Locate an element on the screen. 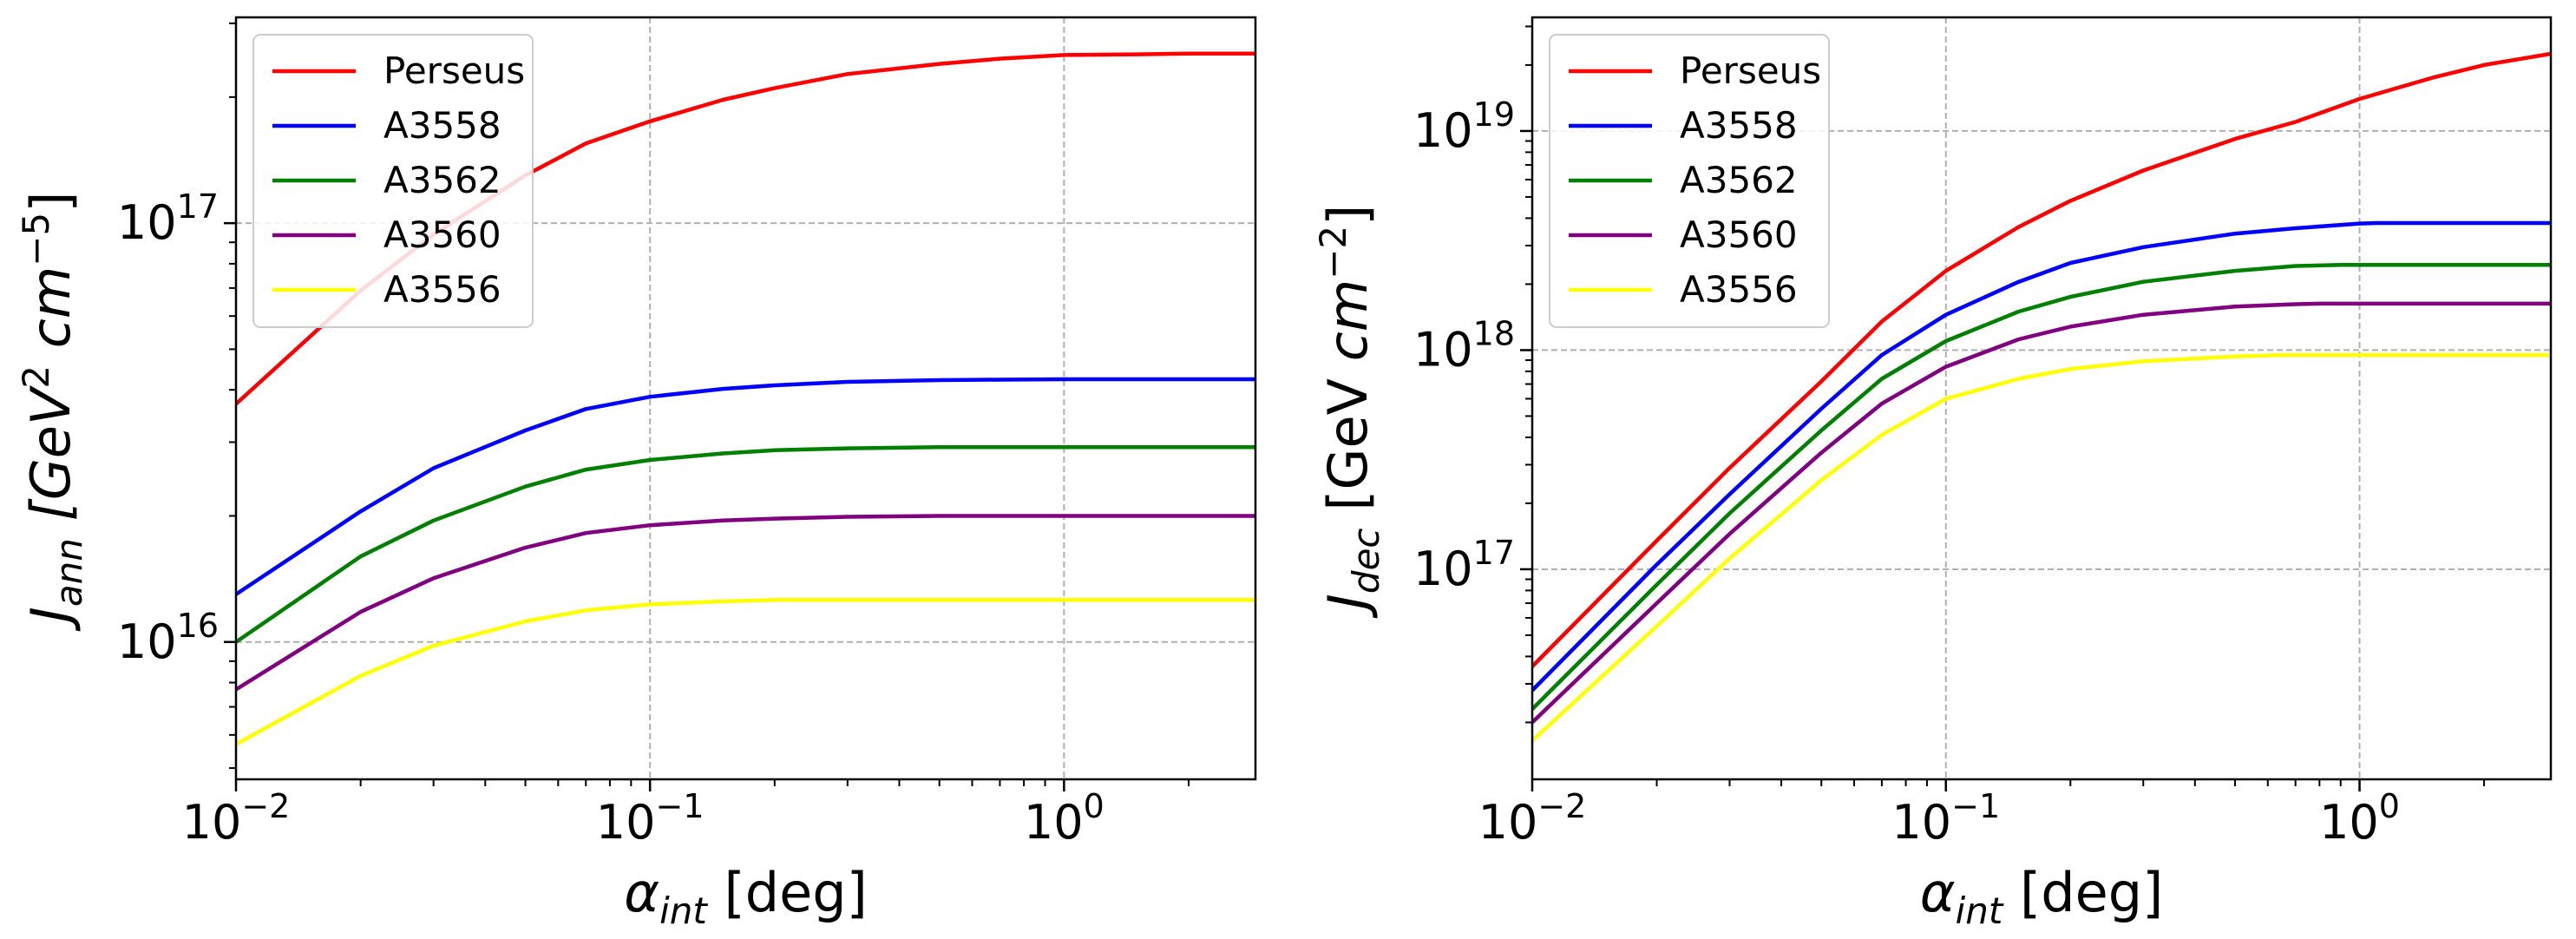  series-line-a3556 is located at coordinates (745, 672).